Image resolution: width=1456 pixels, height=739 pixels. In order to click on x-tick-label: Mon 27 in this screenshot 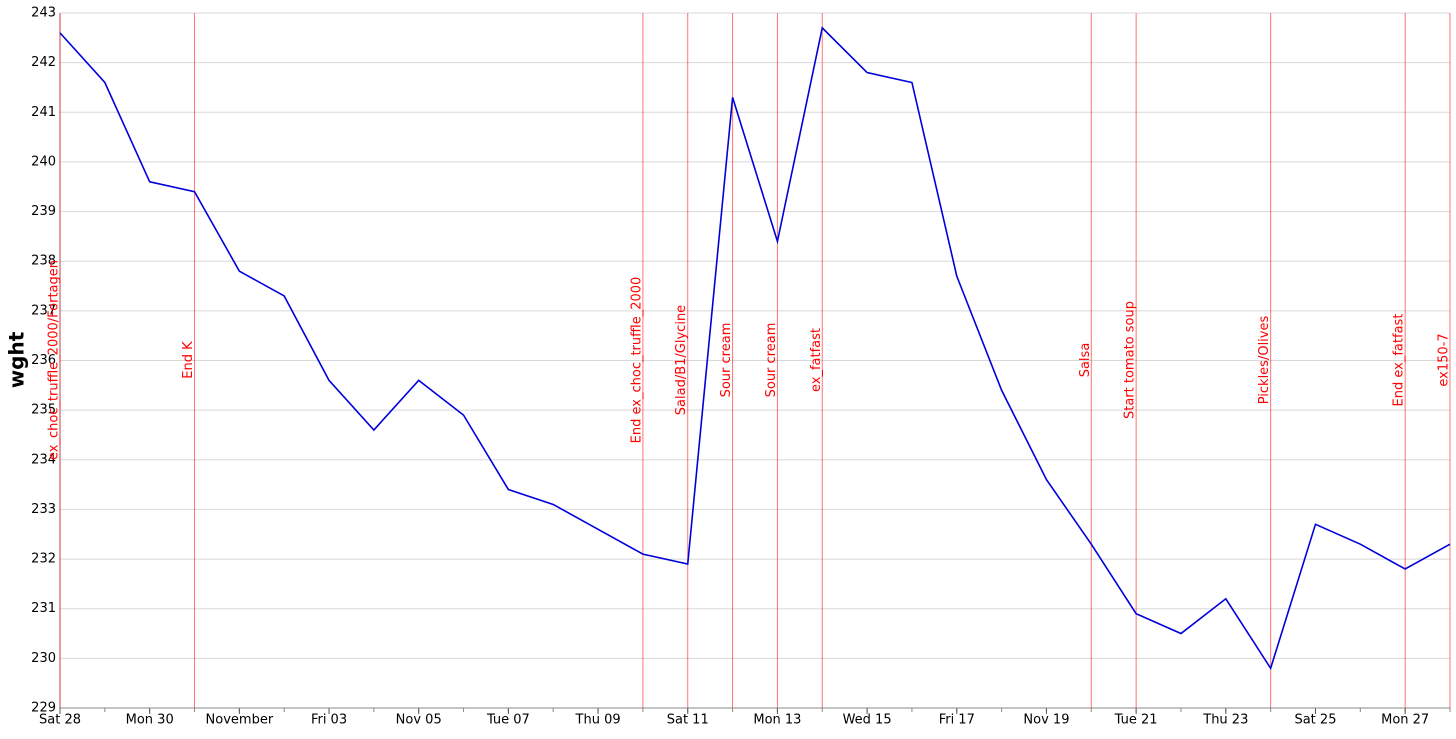, I will do `click(1405, 720)`.